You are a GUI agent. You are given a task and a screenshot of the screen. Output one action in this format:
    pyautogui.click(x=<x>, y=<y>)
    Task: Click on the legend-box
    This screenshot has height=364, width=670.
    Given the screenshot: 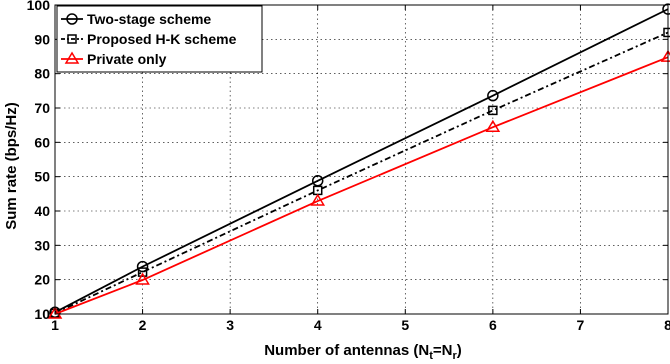 What is the action you would take?
    pyautogui.click(x=159, y=39)
    